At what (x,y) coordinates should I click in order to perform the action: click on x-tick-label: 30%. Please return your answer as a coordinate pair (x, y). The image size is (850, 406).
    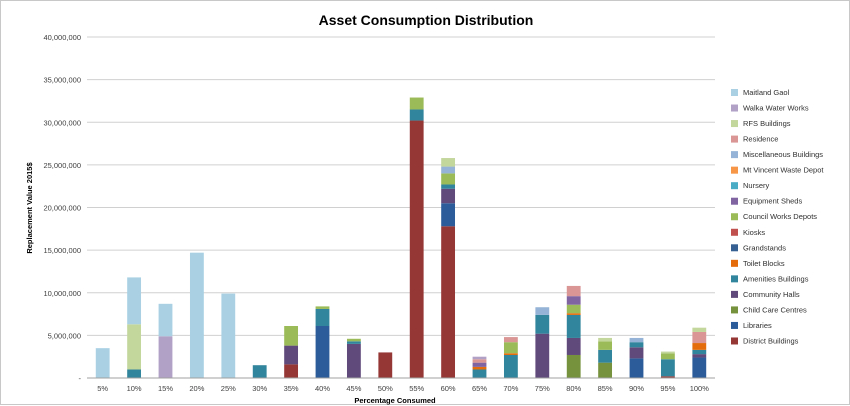
    Looking at the image, I should click on (259, 388).